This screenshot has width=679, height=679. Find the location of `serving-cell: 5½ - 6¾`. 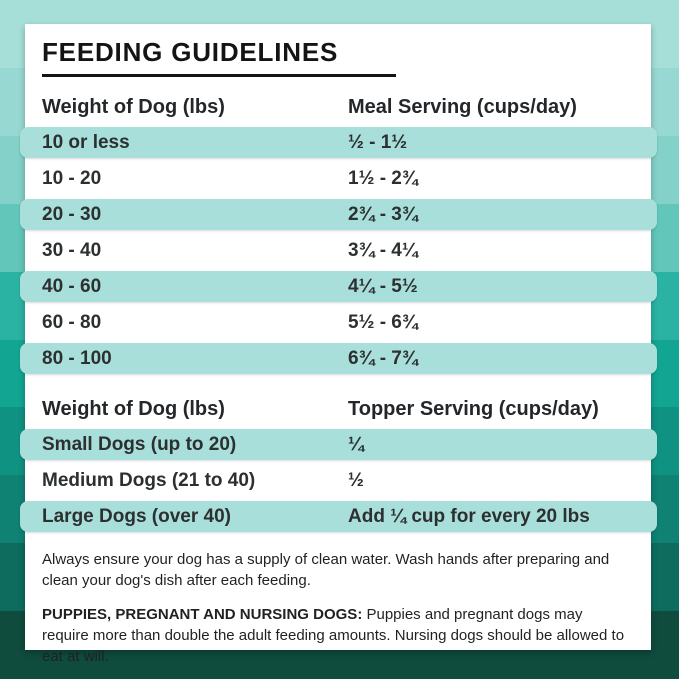

serving-cell: 5½ - 6¾ is located at coordinates (383, 322).